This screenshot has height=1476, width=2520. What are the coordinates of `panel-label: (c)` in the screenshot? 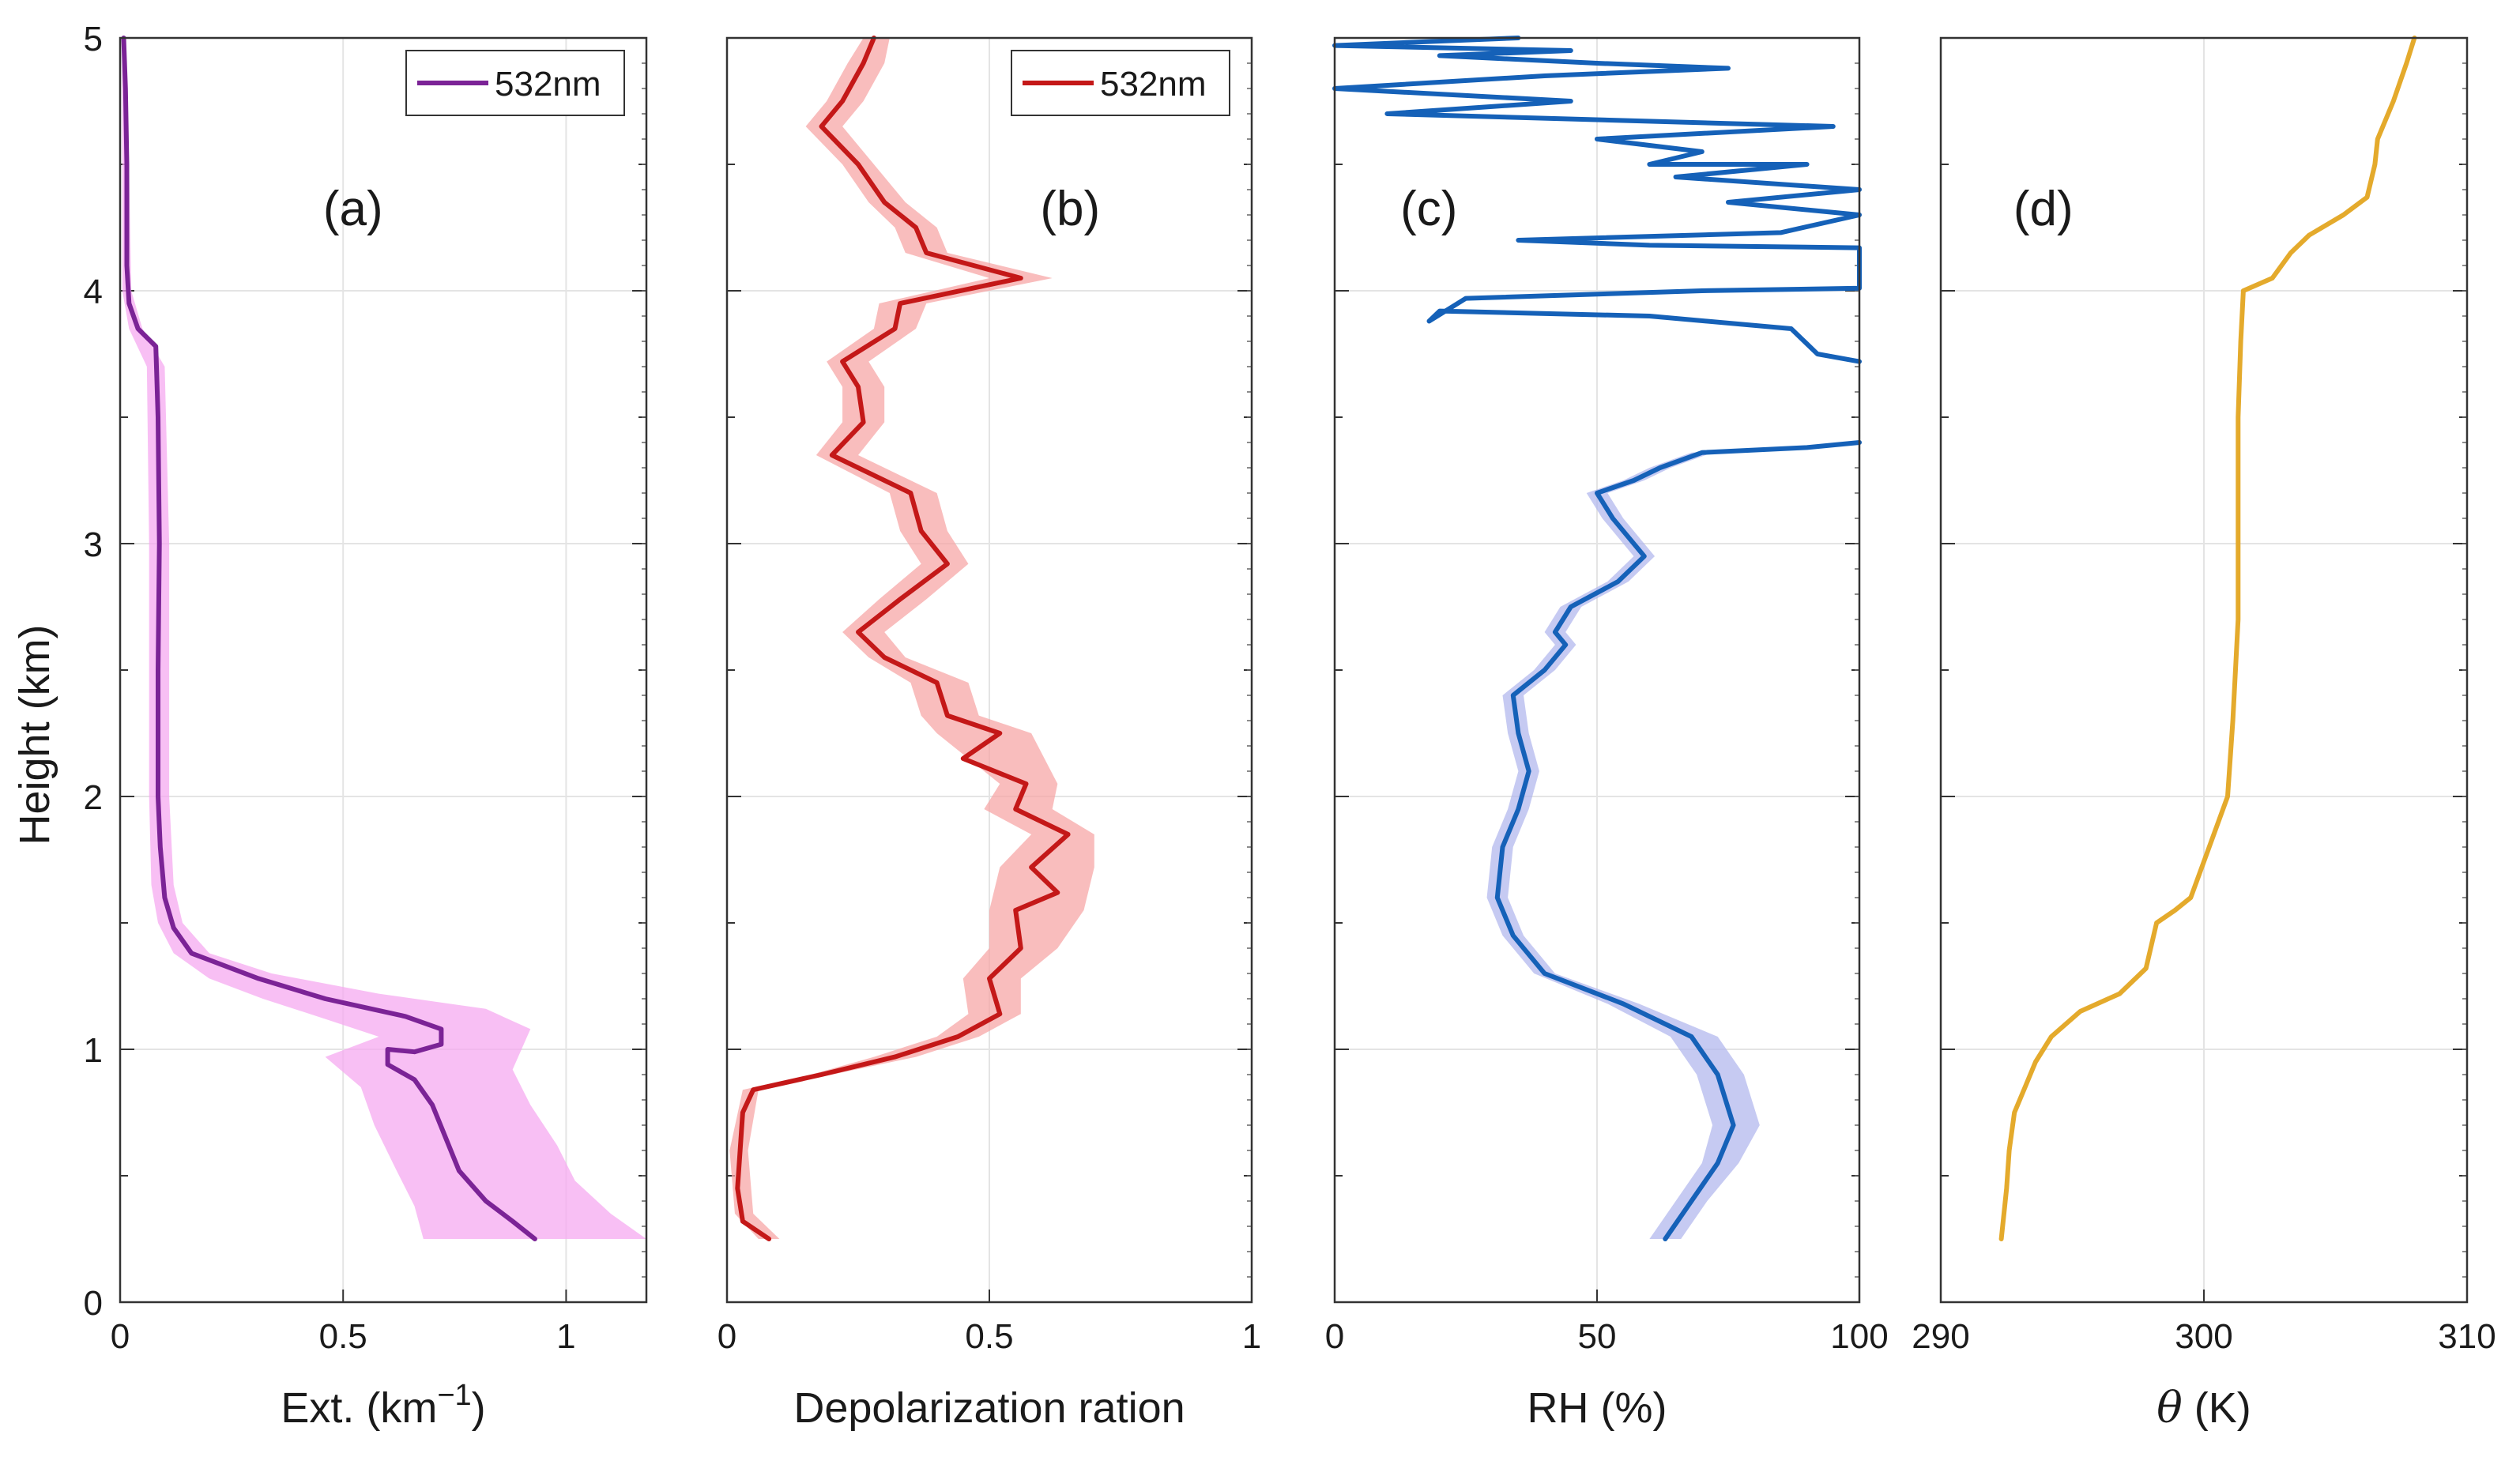 It's located at (1428, 209).